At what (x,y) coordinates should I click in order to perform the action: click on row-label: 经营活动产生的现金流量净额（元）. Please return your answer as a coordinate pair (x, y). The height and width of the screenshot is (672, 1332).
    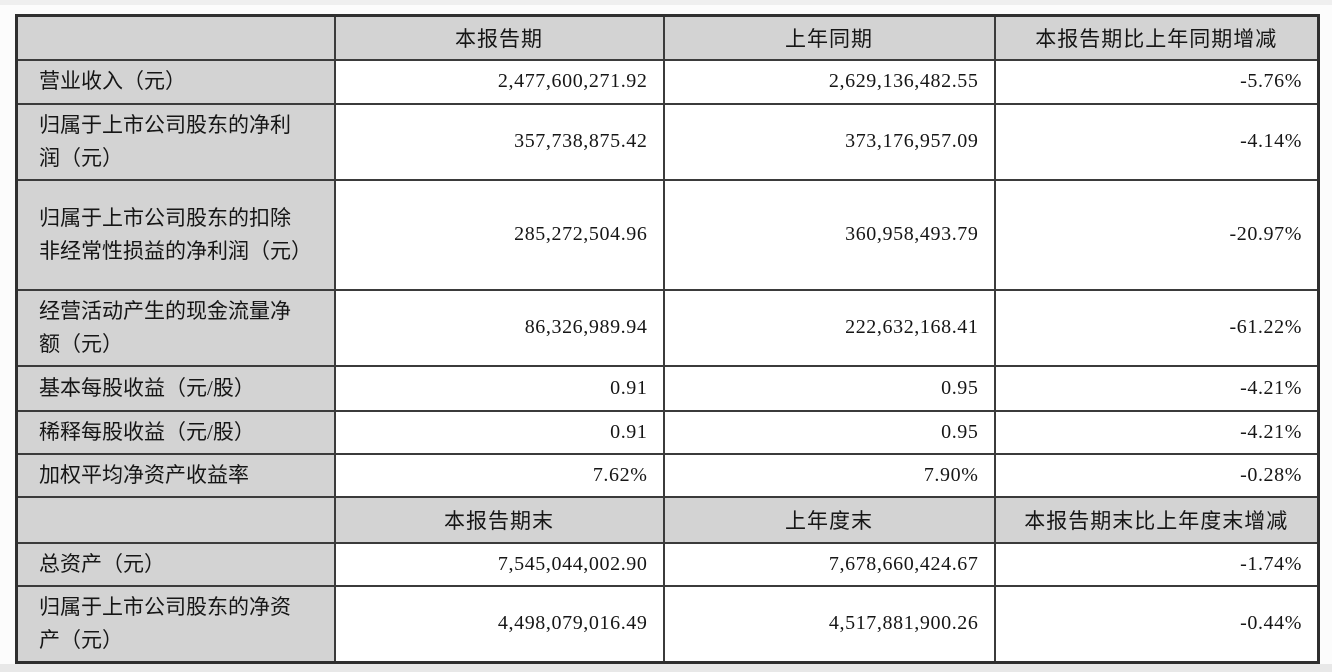
    Looking at the image, I should click on (175, 327).